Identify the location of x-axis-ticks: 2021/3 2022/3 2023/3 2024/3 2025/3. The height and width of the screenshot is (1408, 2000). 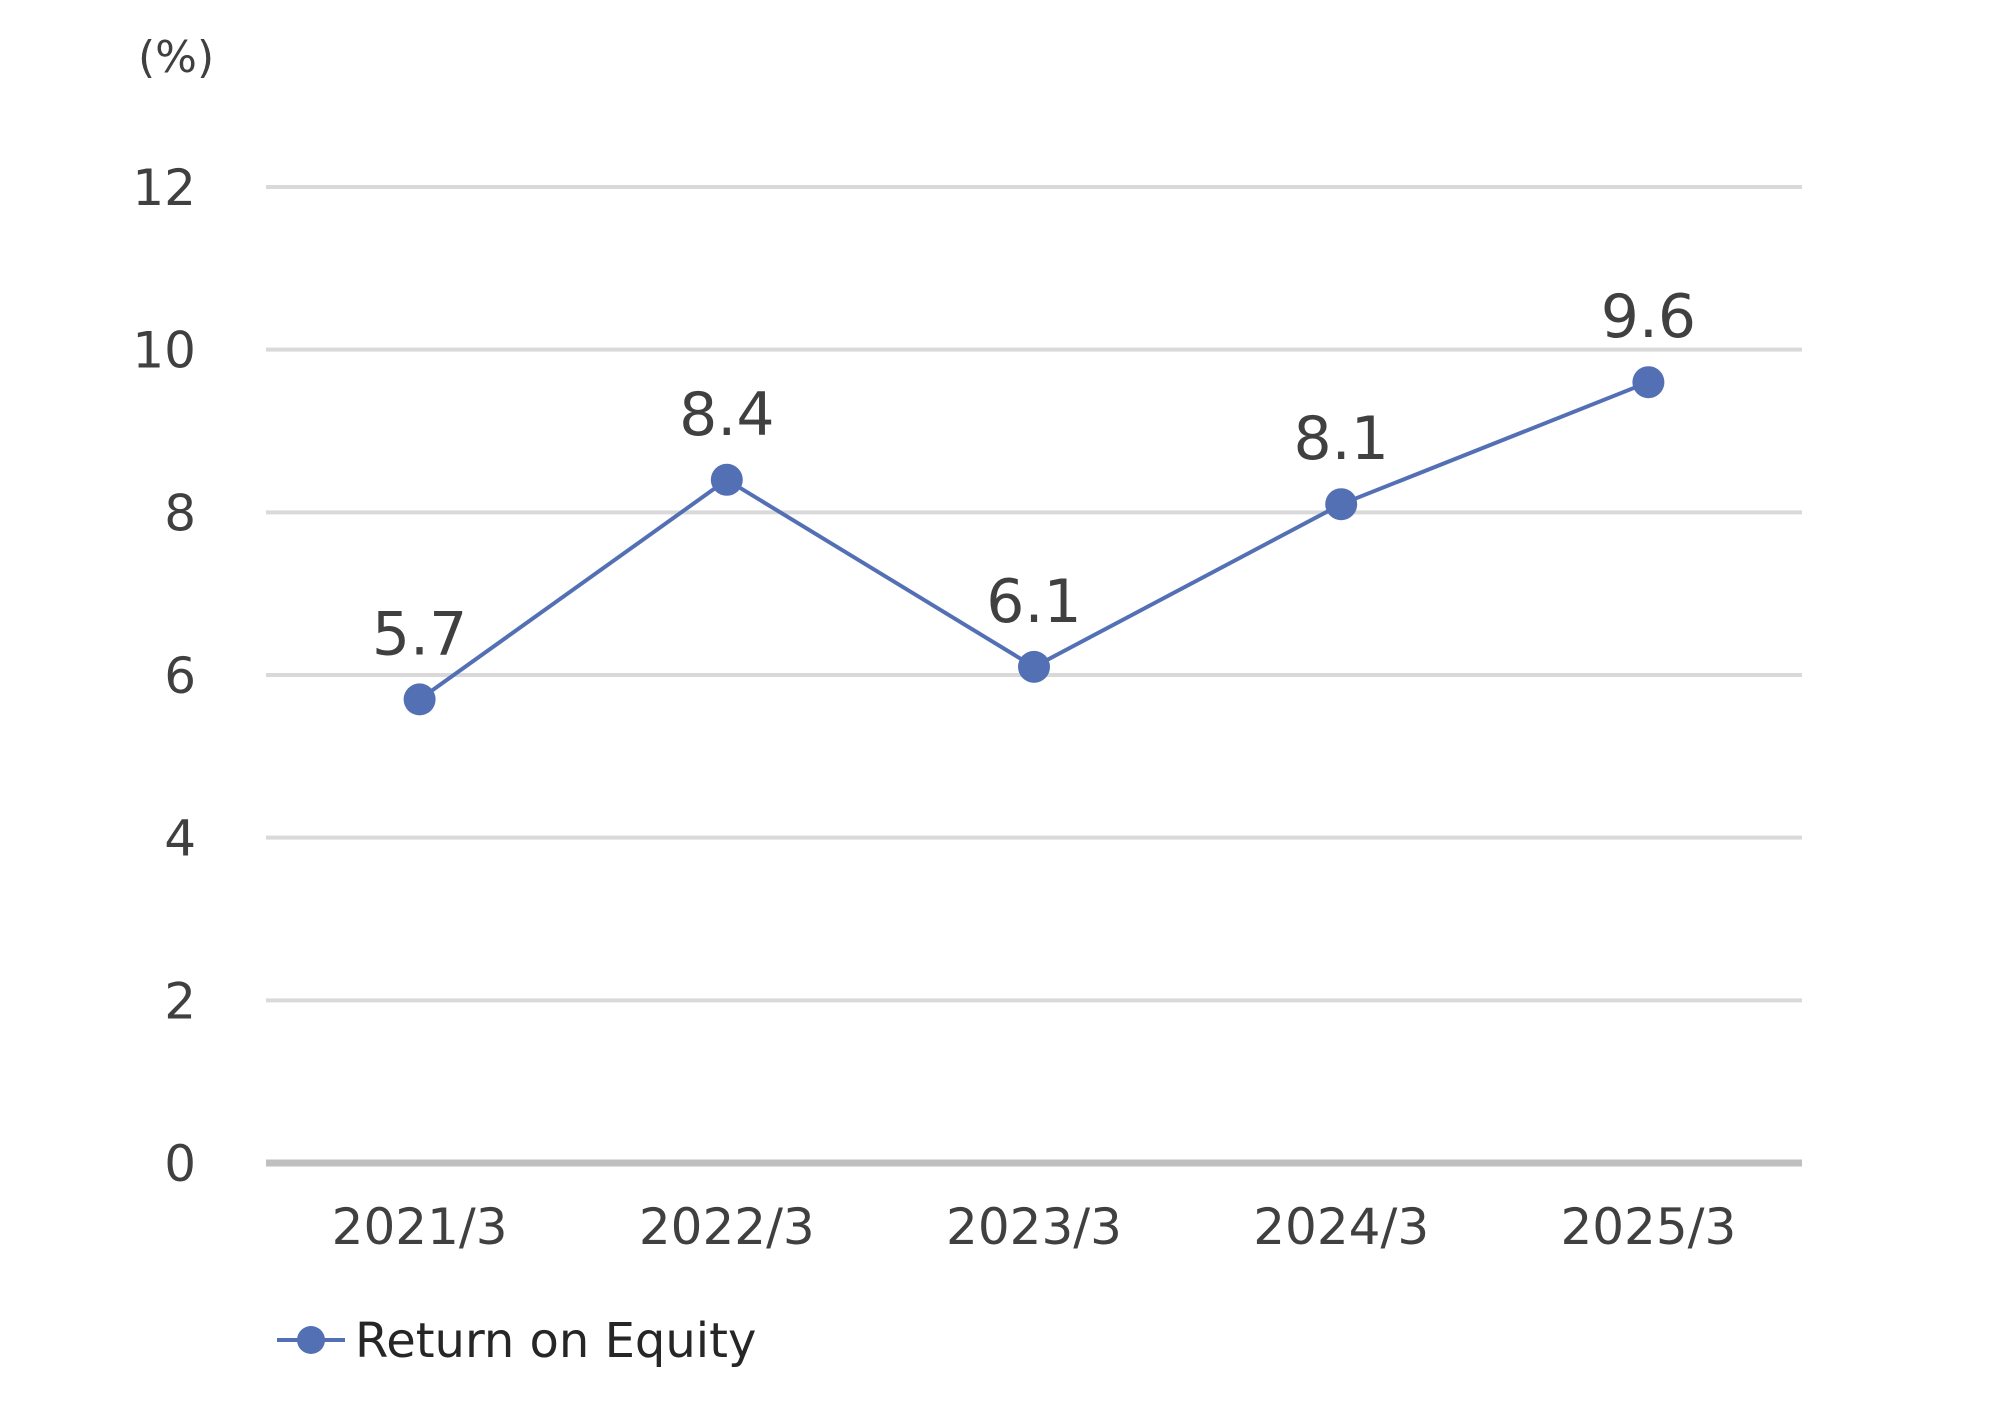
(1034, 1227).